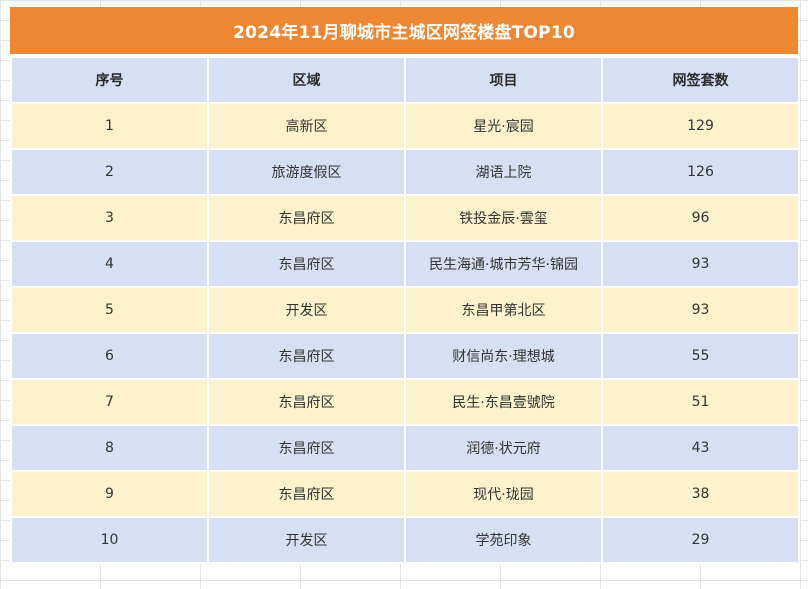 The height and width of the screenshot is (589, 808). I want to click on units-cell: 29, so click(700, 540).